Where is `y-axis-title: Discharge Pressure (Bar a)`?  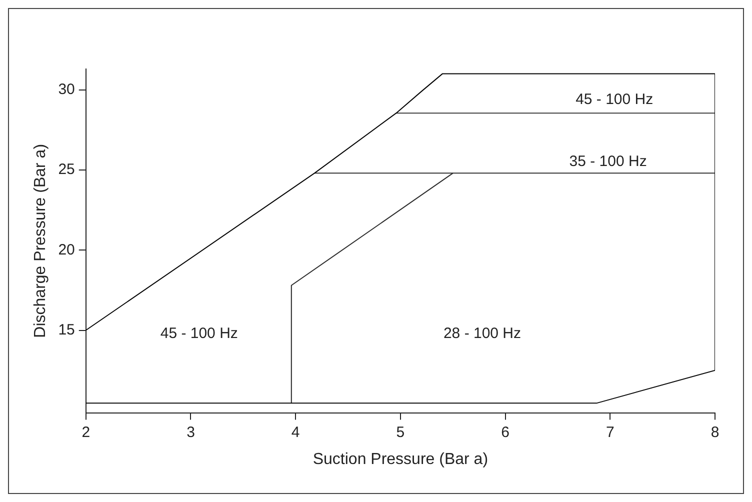 y-axis-title: Discharge Pressure (Bar a) is located at coordinates (41, 241).